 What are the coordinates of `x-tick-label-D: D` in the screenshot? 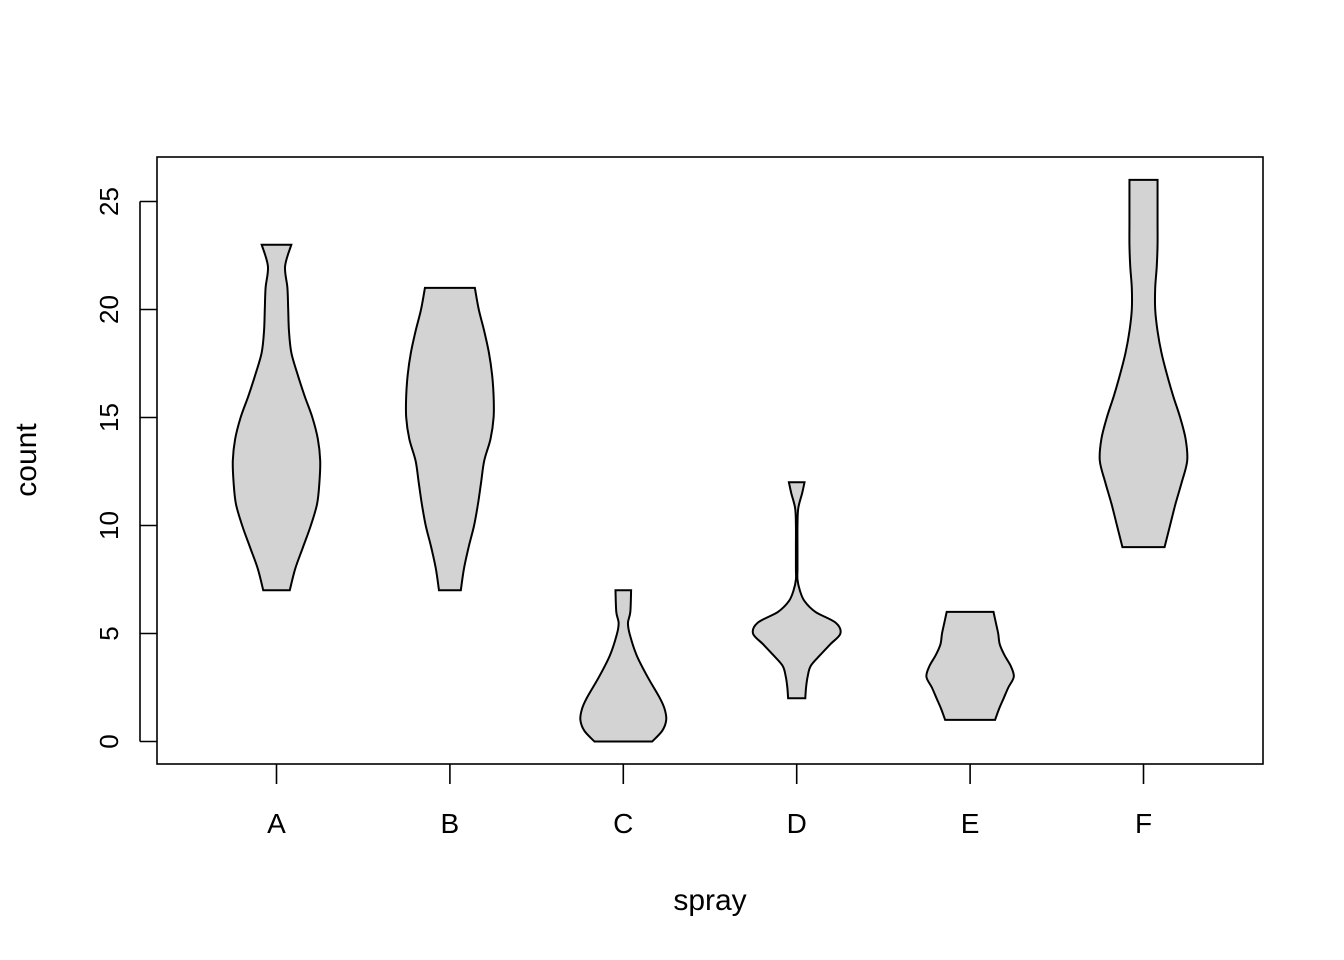 It's located at (797, 823).